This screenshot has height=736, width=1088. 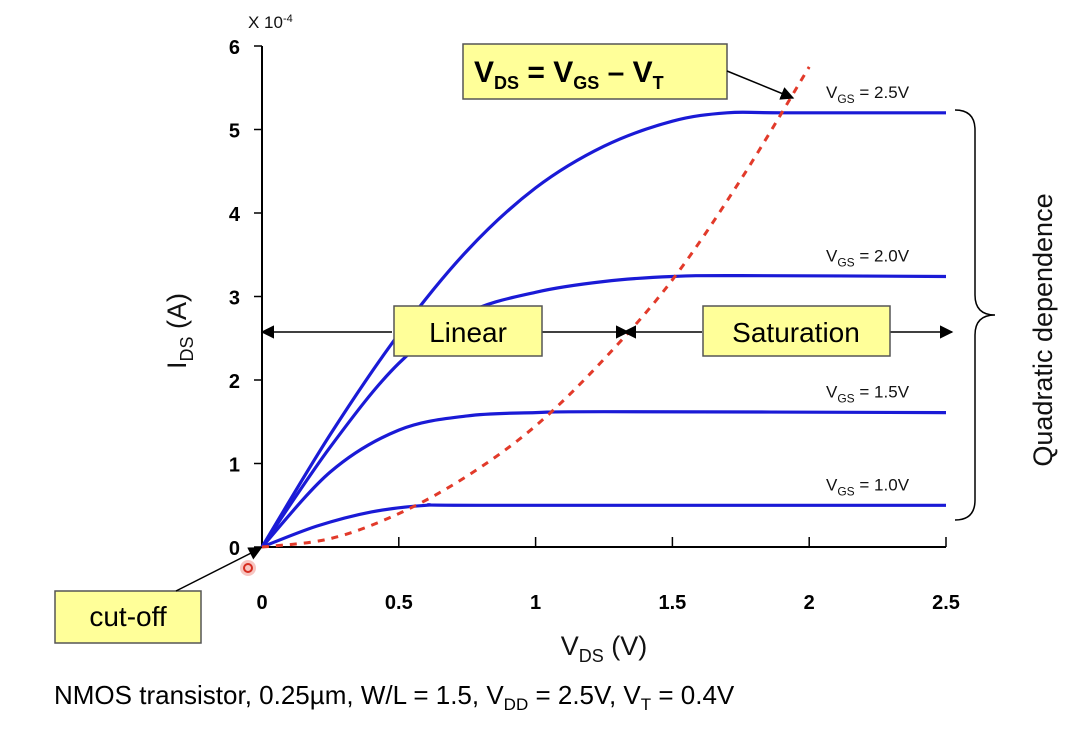 What do you see at coordinates (248, 568) in the screenshot?
I see `cursor-dot` at bounding box center [248, 568].